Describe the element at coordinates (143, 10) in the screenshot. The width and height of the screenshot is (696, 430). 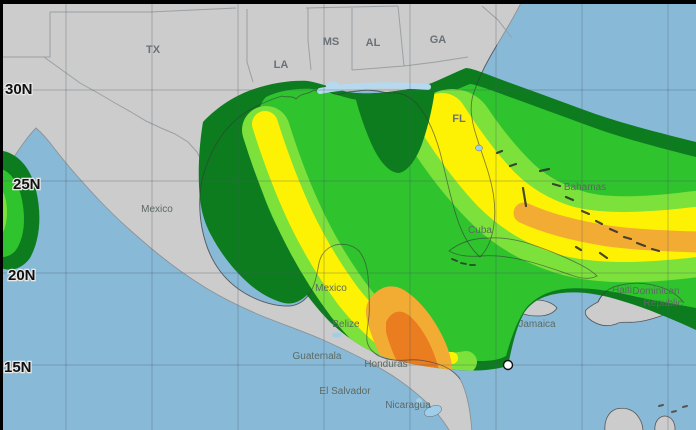
I see `state-border-tx-north` at that location.